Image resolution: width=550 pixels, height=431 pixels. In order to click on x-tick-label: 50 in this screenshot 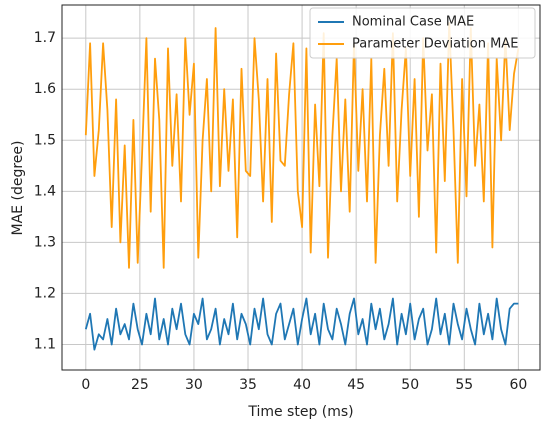, I will do `click(410, 385)`.